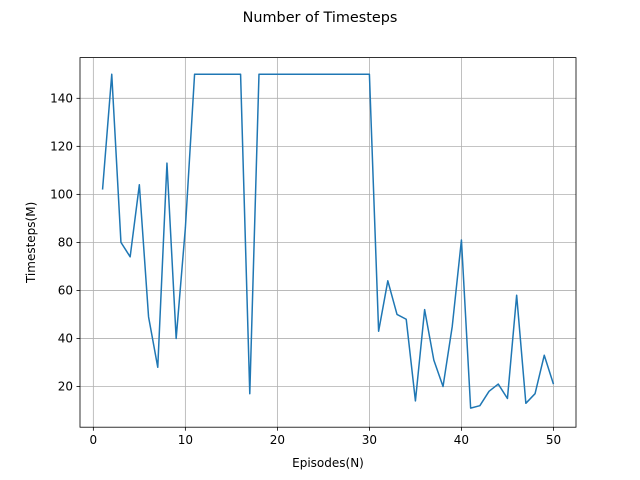  I want to click on y-tick-label: 80, so click(65, 243).